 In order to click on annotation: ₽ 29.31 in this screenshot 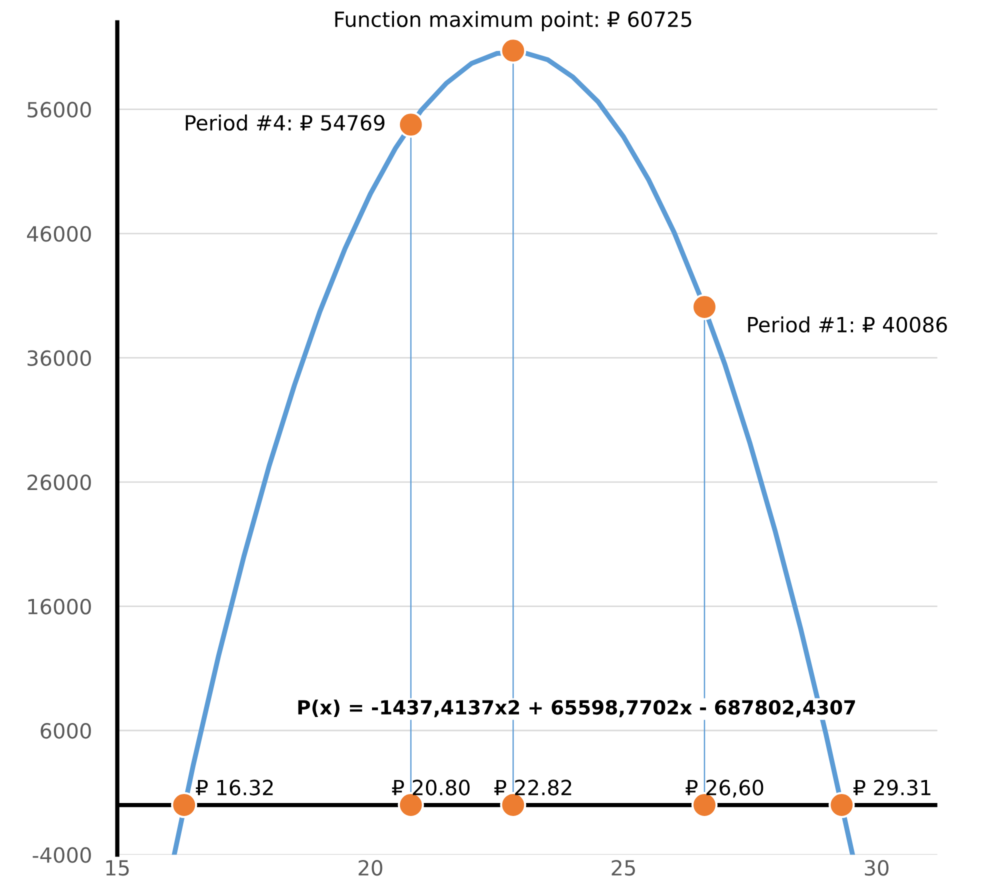, I will do `click(891, 788)`.